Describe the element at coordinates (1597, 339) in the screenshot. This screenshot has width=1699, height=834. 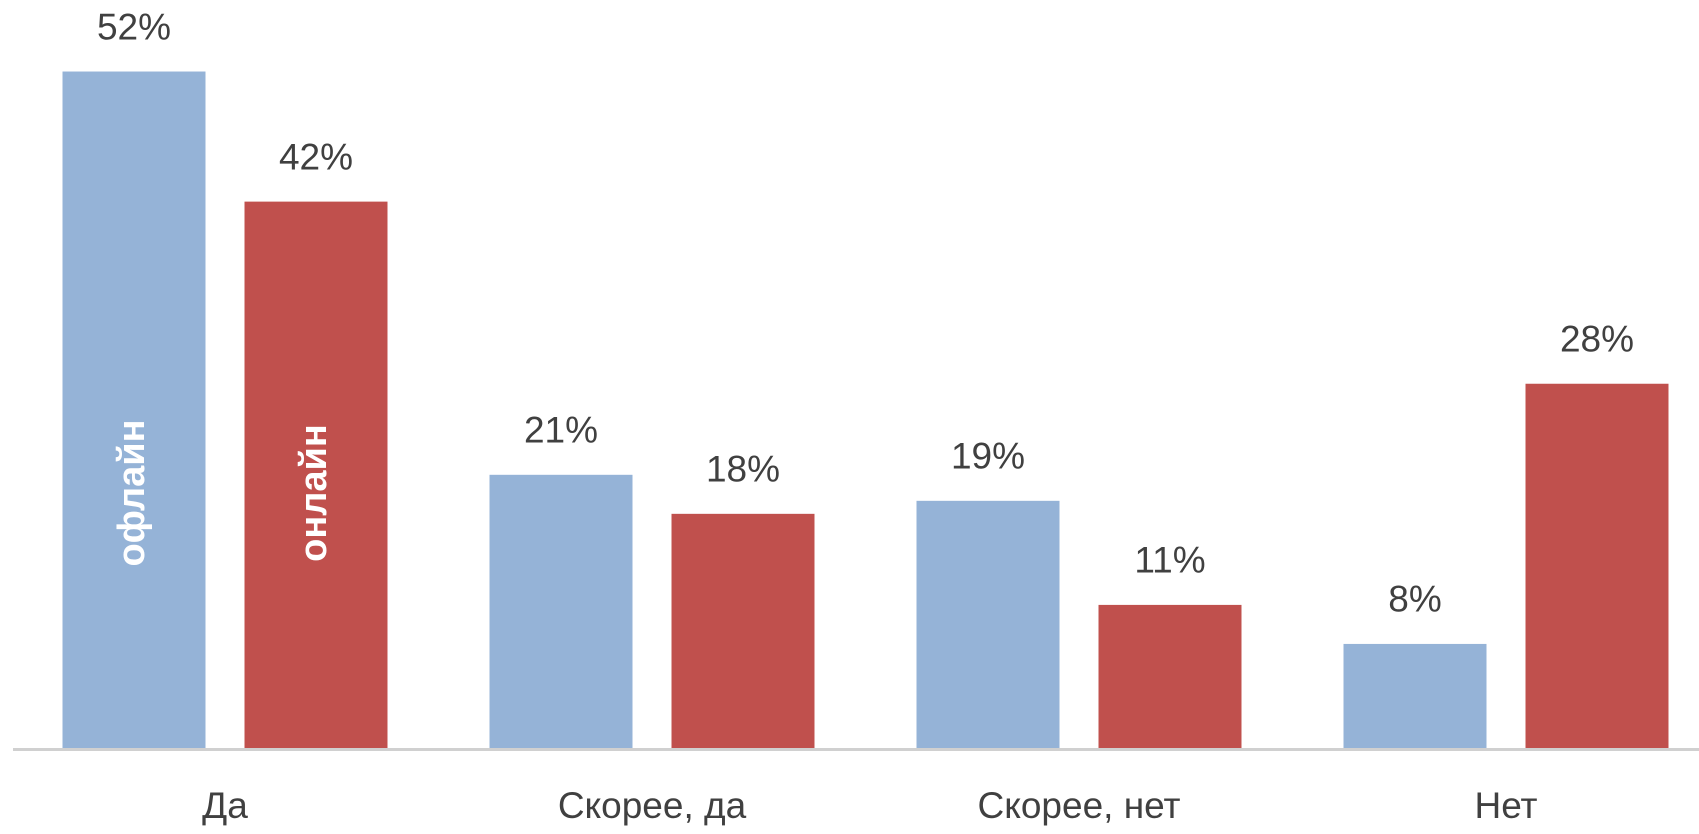
I see `value-label: 28%` at that location.